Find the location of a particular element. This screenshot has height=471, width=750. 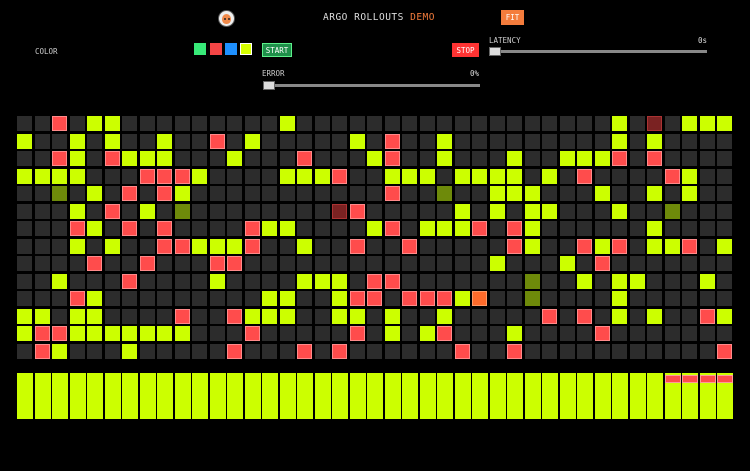

color-swatch-green is located at coordinates (200, 49).